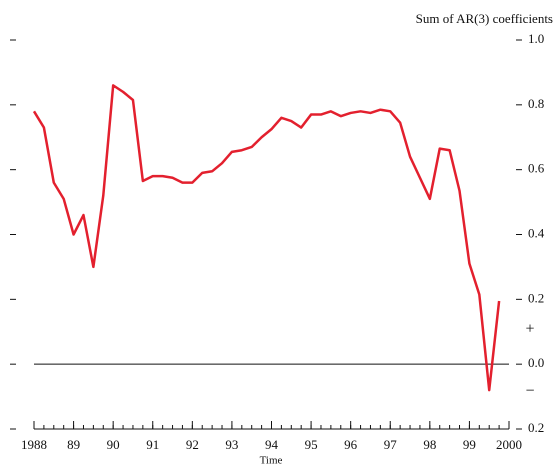 Image resolution: width=558 pixels, height=468 pixels. Describe the element at coordinates (536, 38) in the screenshot. I see `y-tick-label: 1.0` at that location.